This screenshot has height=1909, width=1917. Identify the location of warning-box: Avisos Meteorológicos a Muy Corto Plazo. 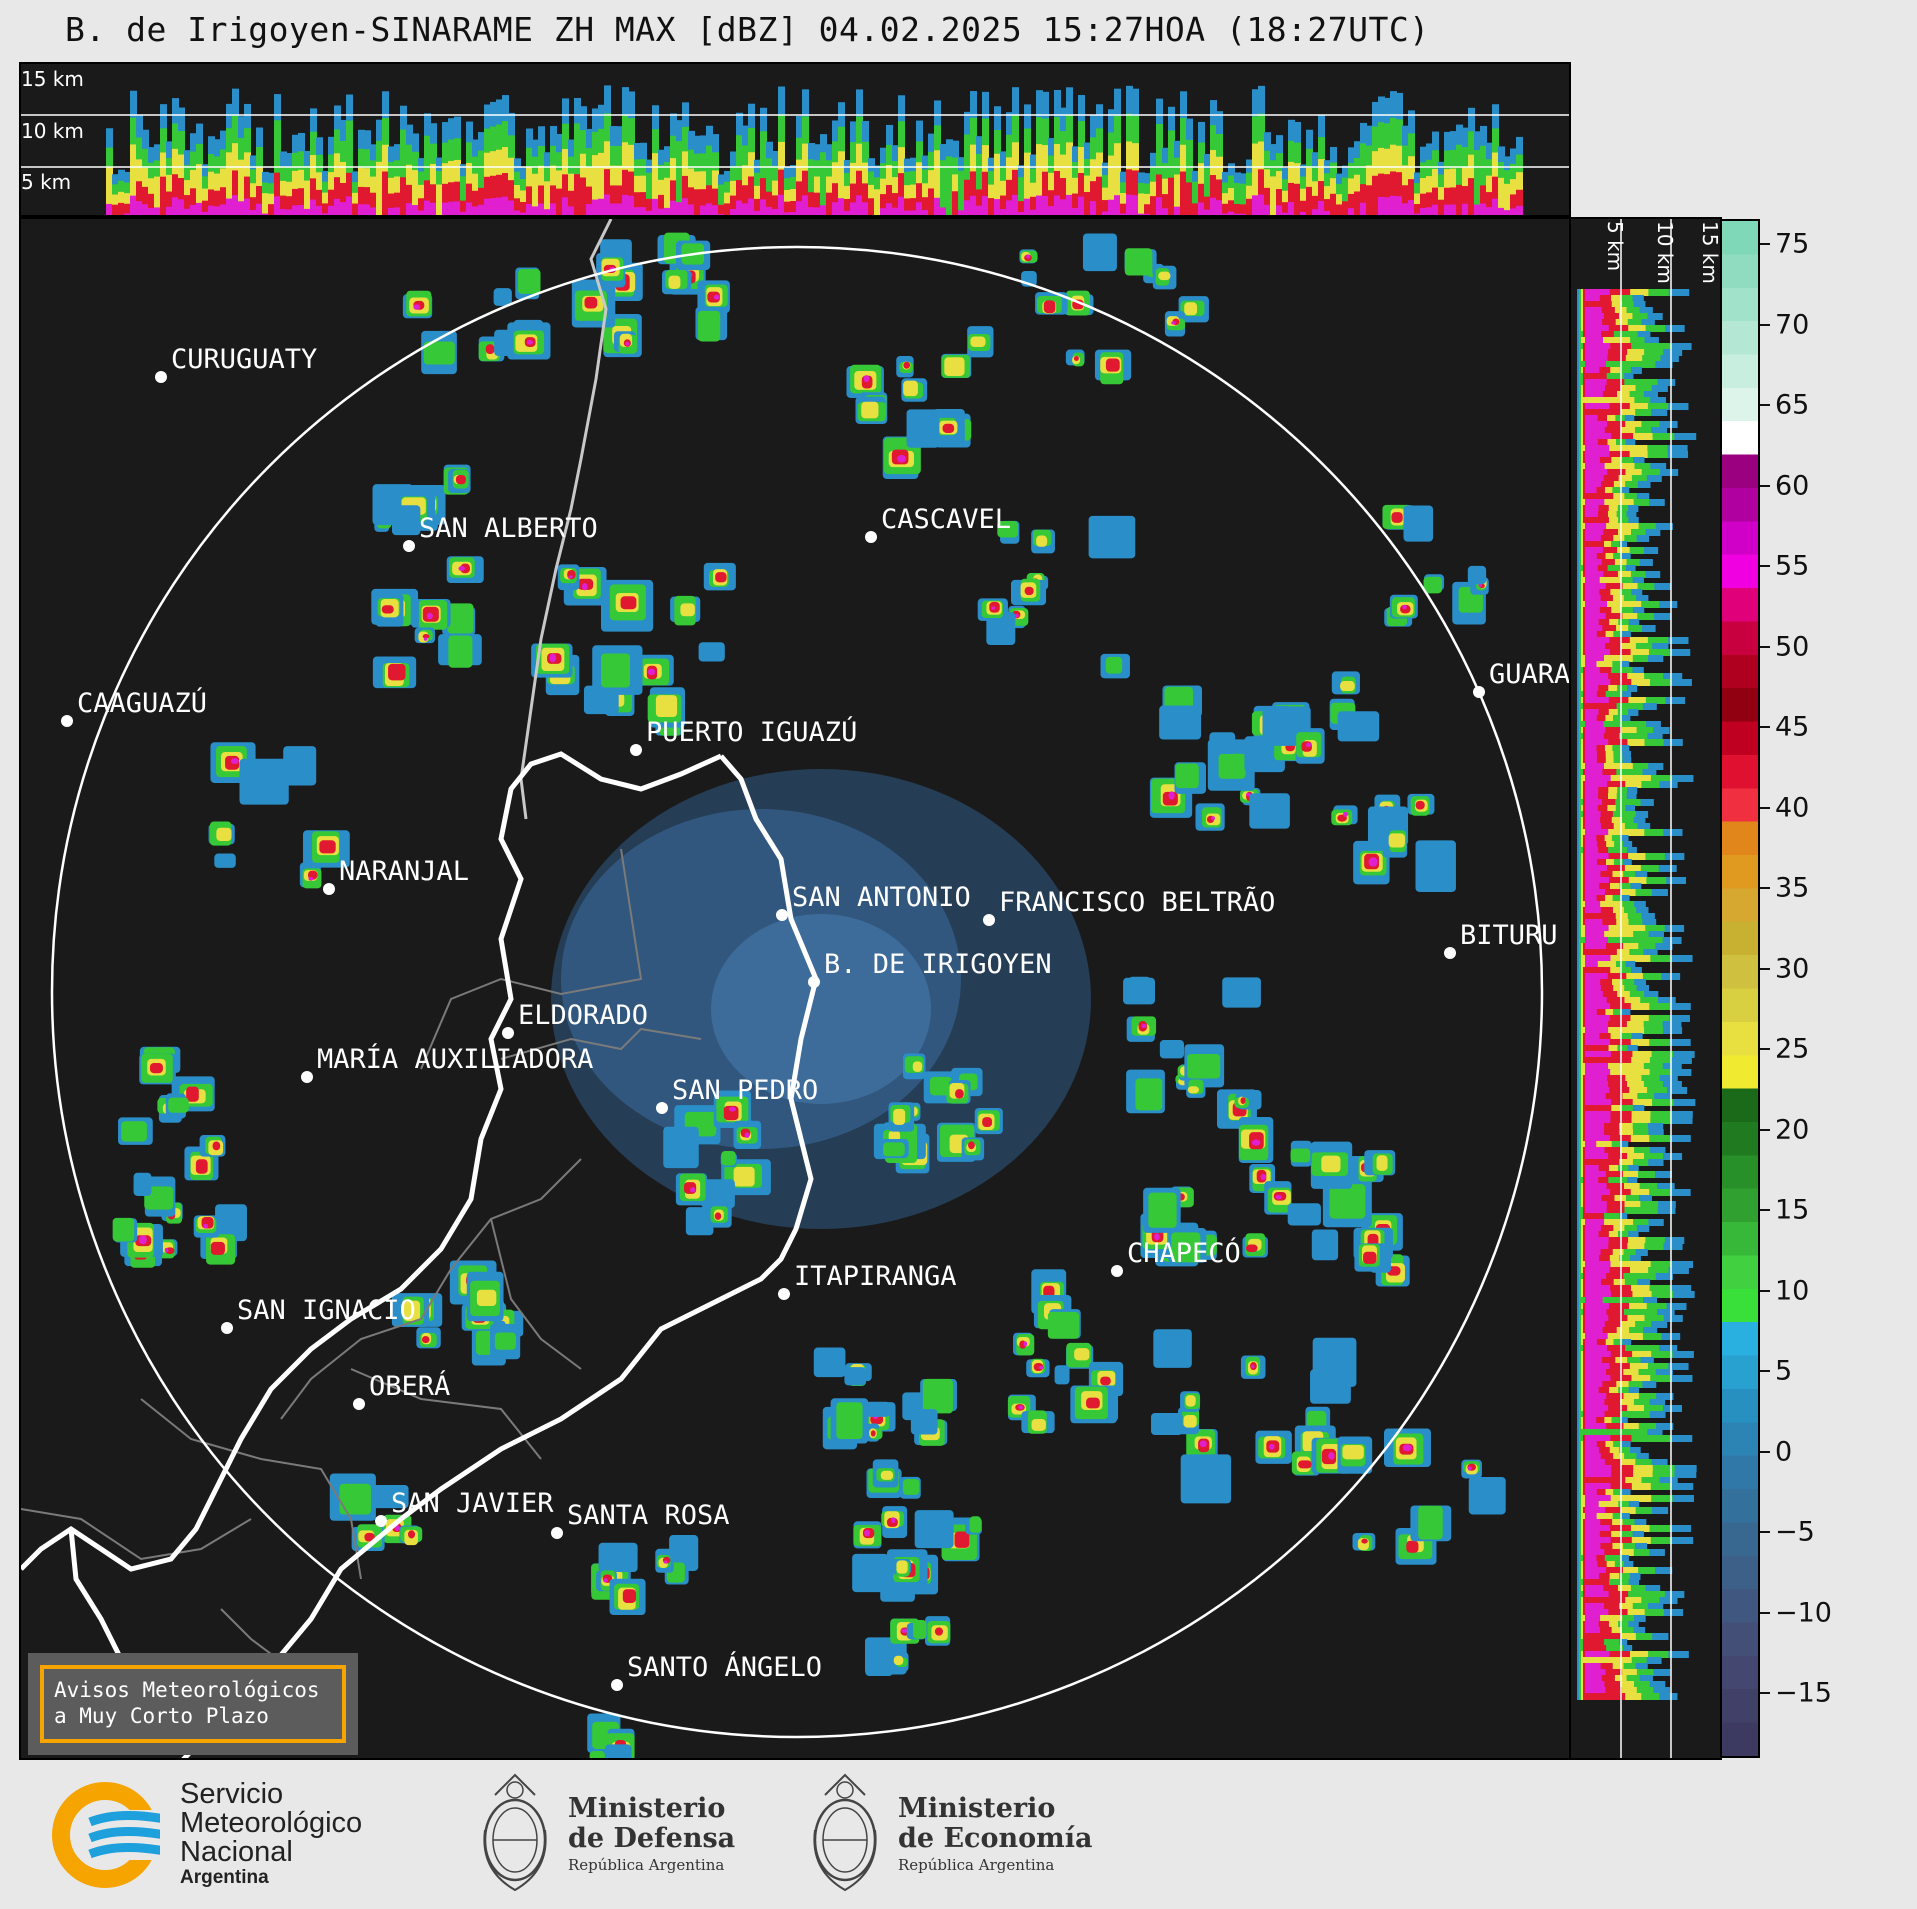
(193, 1704).